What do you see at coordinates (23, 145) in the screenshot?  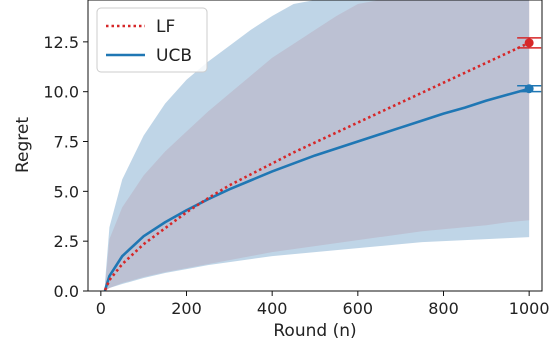 I see `y-axis-label: Regret` at bounding box center [23, 145].